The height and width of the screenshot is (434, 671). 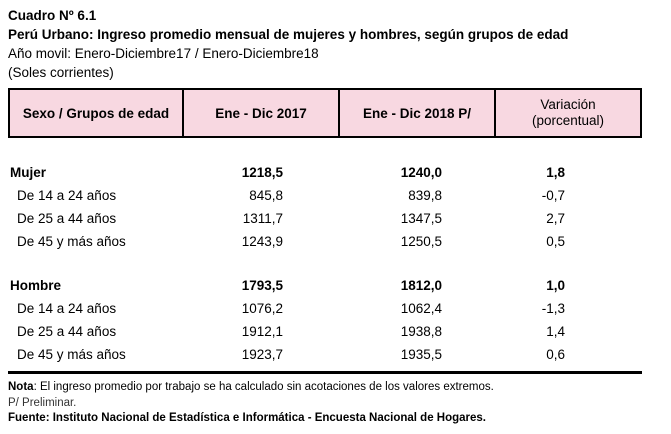 I want to click on value-2018: 1240,0, so click(x=421, y=172).